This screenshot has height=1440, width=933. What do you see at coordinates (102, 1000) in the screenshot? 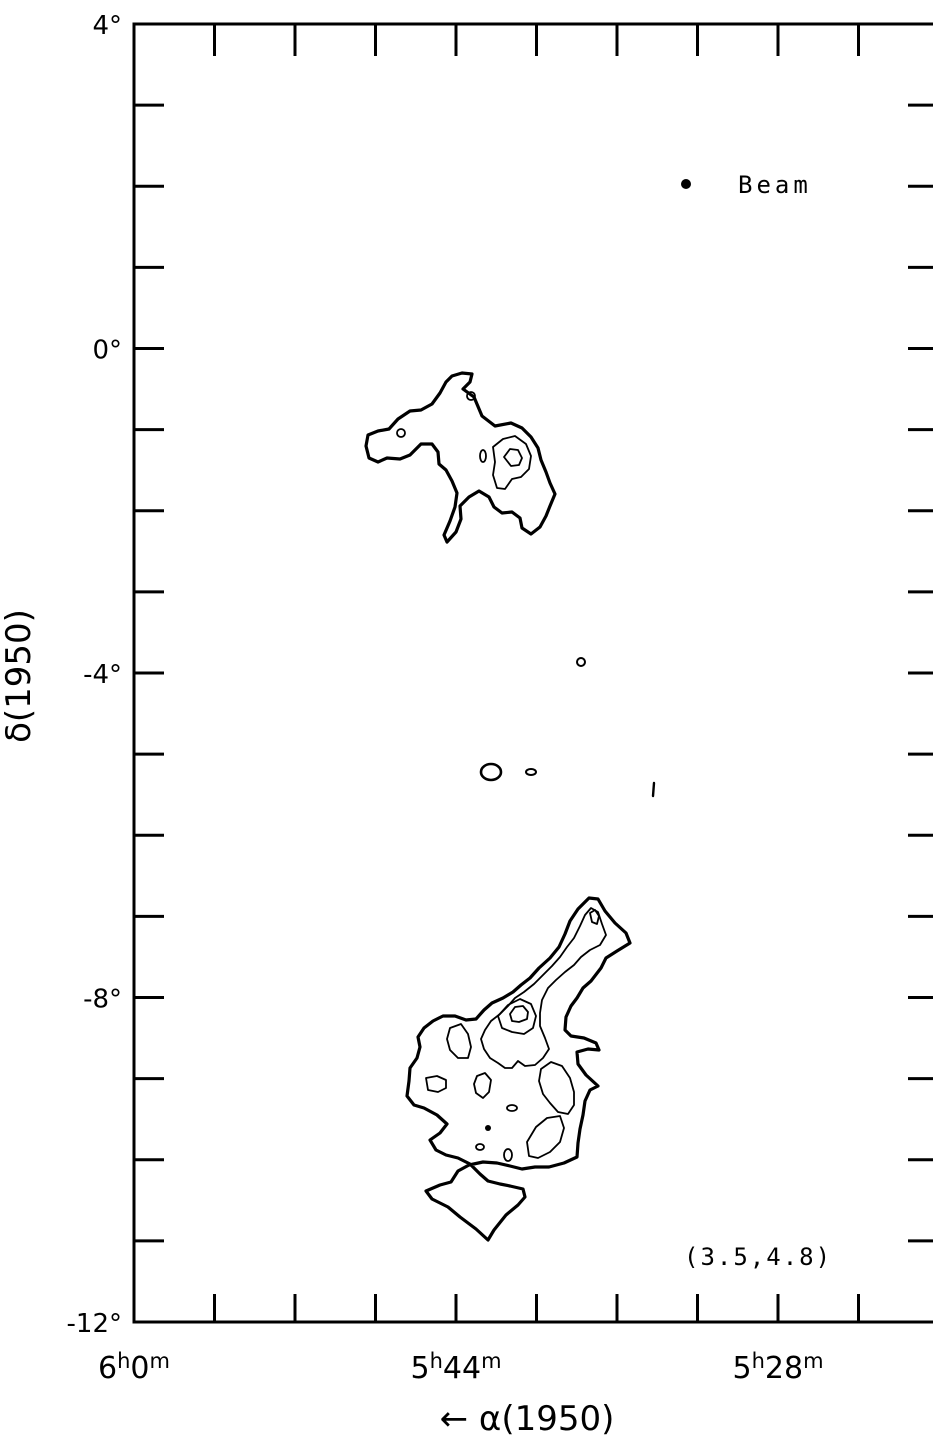
I see `y-tick-label: -8°` at bounding box center [102, 1000].